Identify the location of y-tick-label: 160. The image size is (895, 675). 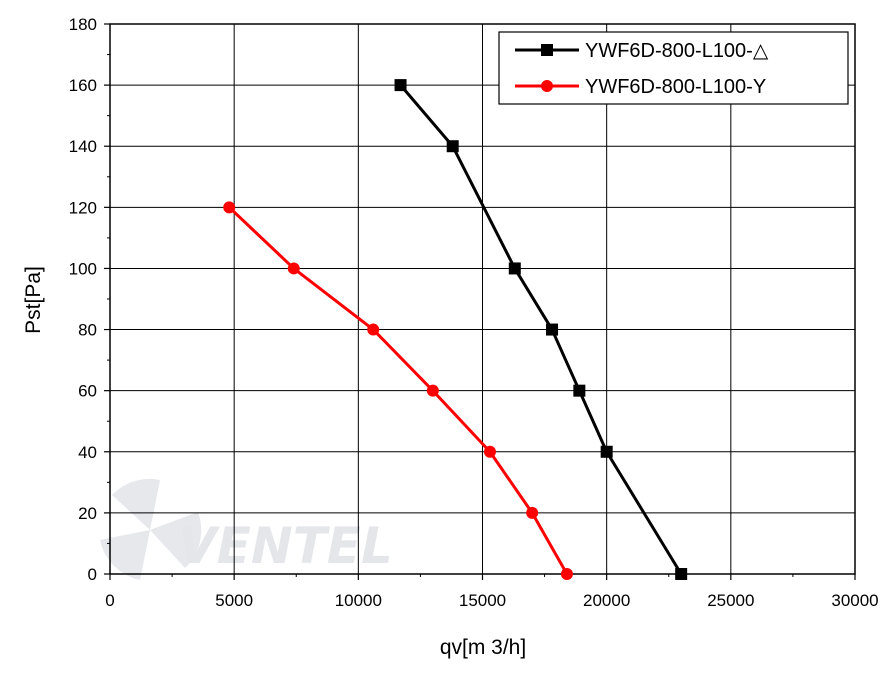
(83, 85).